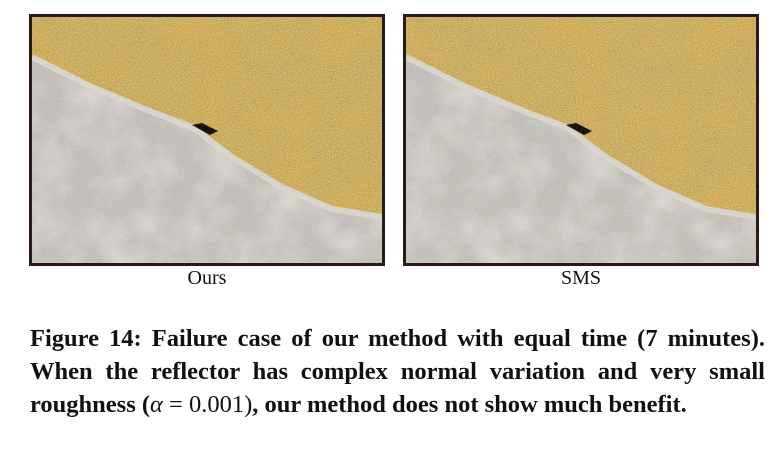  I want to click on panel-label-sms: SMS, so click(581, 278).